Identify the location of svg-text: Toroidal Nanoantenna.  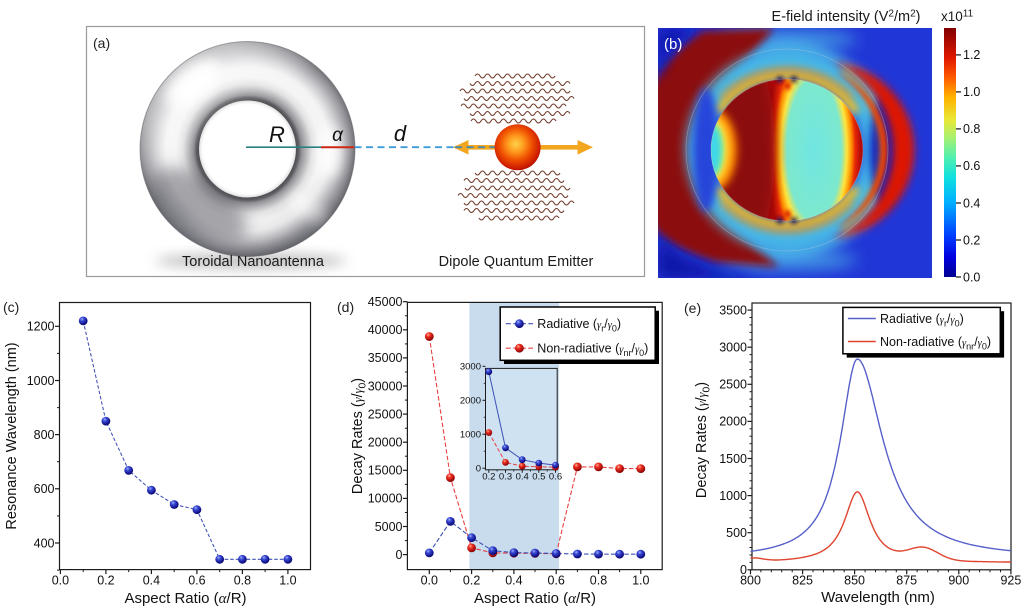
(253, 262).